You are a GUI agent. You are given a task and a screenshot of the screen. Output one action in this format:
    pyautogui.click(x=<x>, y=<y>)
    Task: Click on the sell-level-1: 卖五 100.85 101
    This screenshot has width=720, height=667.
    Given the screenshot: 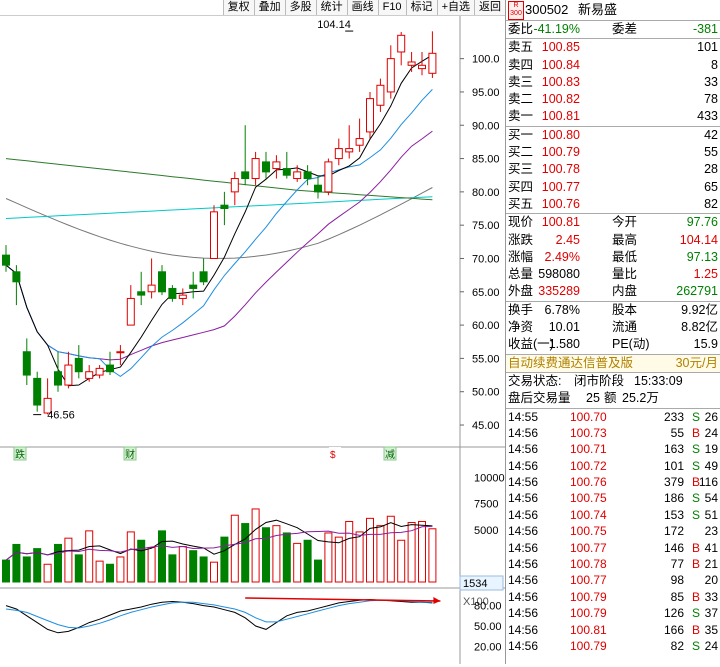 What is the action you would take?
    pyautogui.click(x=613, y=47)
    